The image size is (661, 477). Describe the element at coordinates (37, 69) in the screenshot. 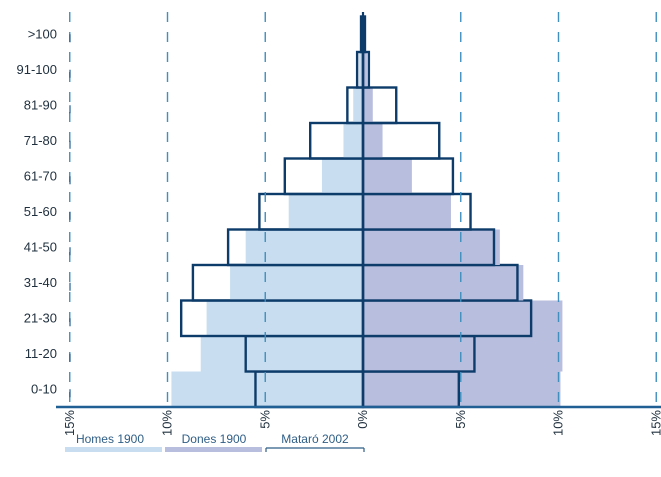

I see `y-tick-label-9: 91-100` at that location.